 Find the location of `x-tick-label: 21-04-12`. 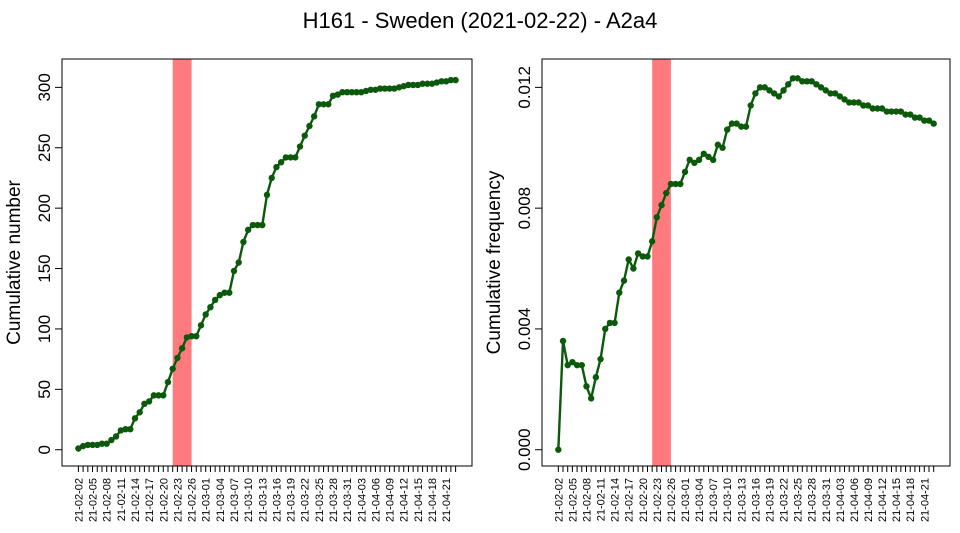

x-tick-label: 21-04-12 is located at coordinates (405, 500).